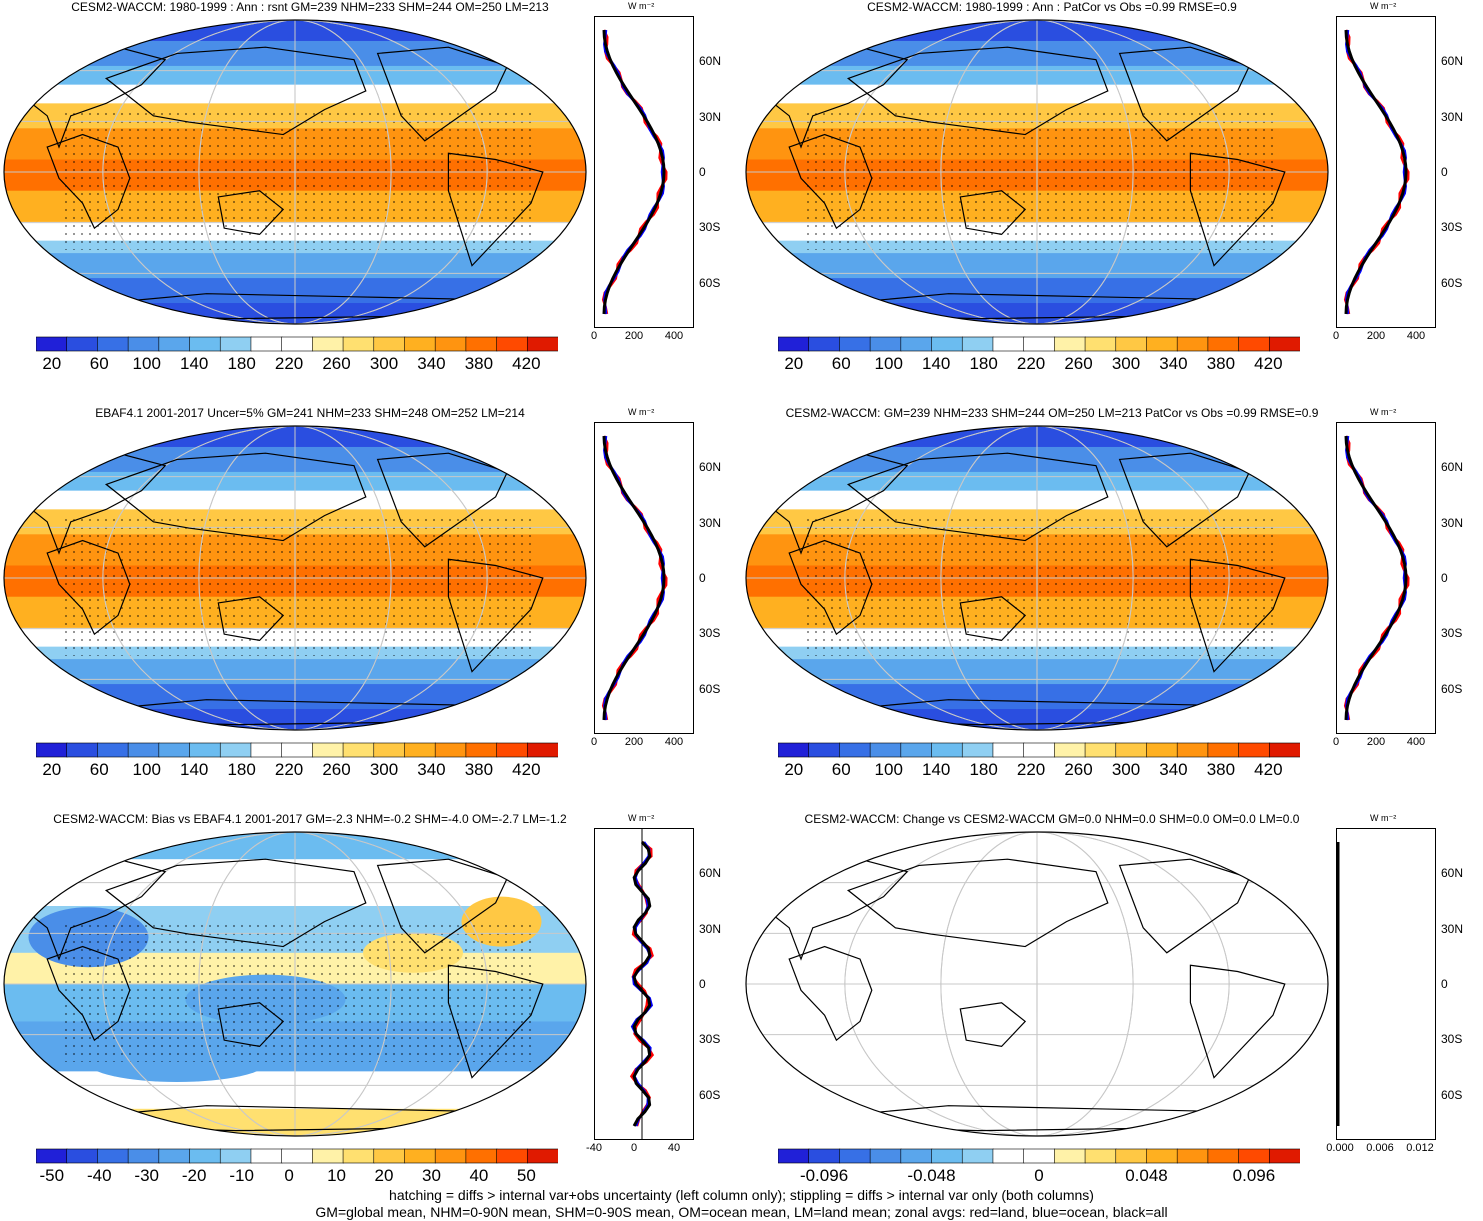 Image resolution: width=1483 pixels, height=1221 pixels. I want to click on colorbar-tick-label: -10, so click(241, 1175).